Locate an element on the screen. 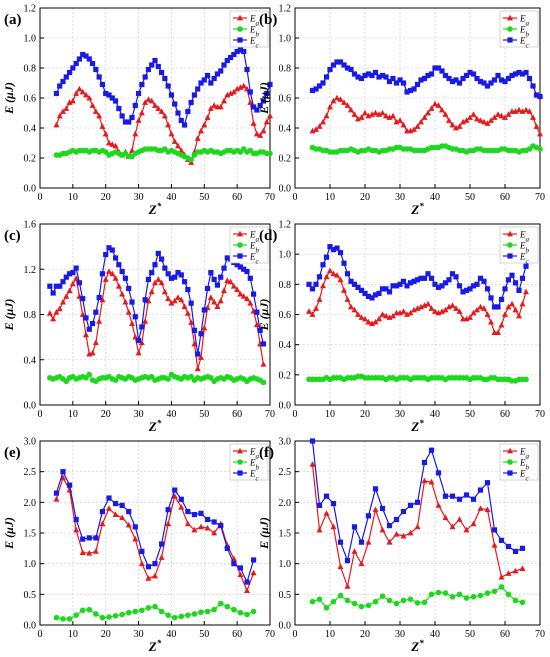  x-tick-label: 60 is located at coordinates (237, 634).